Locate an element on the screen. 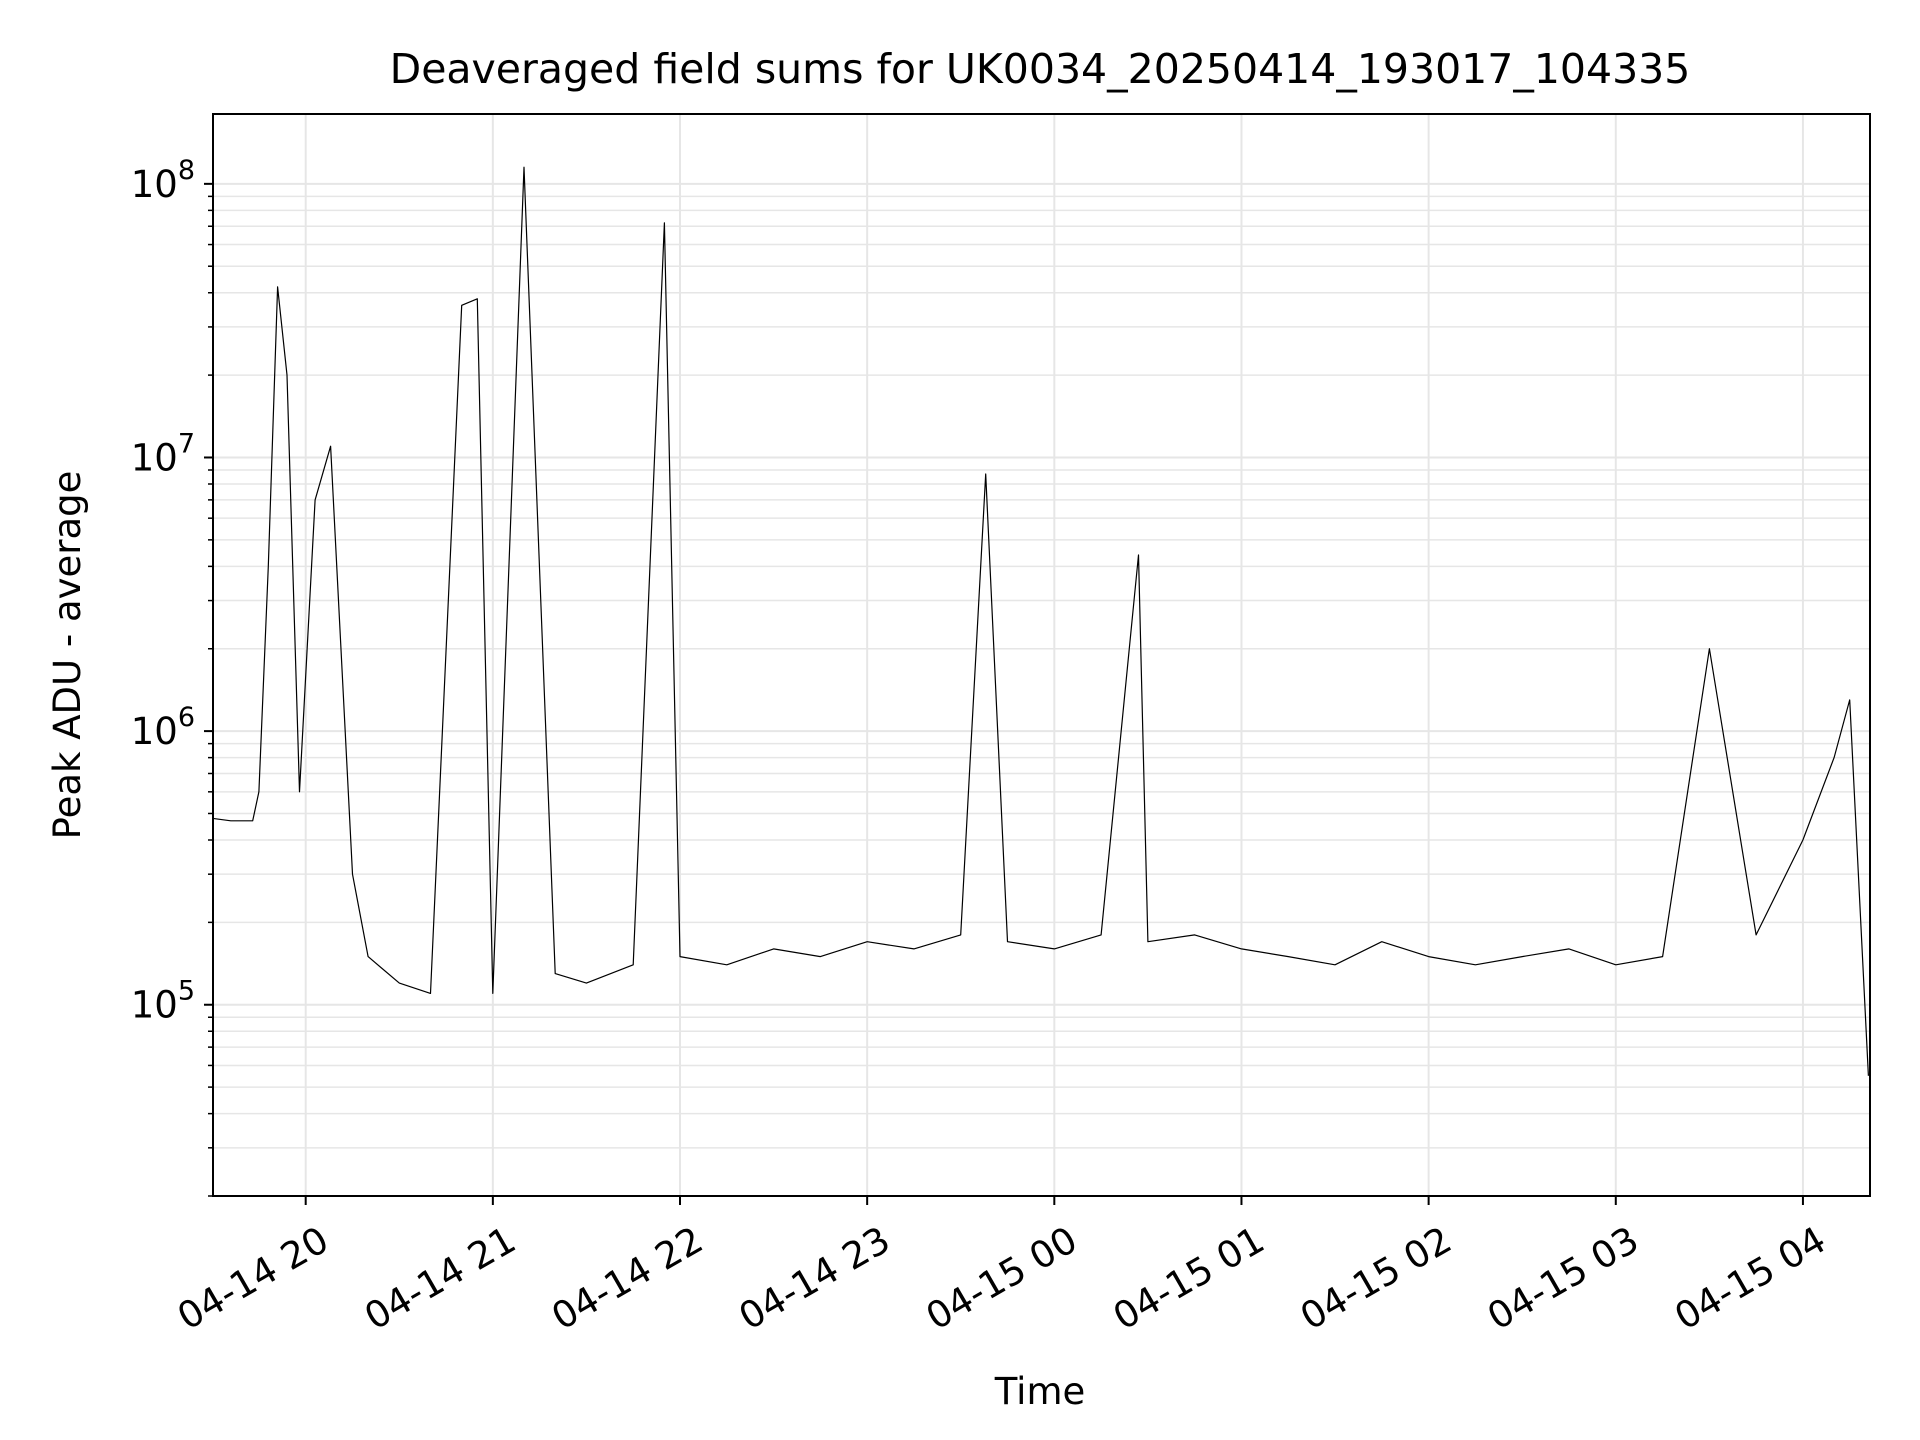 The height and width of the screenshot is (1440, 1920). x-tick-label: 04-15 01 is located at coordinates (1189, 1278).